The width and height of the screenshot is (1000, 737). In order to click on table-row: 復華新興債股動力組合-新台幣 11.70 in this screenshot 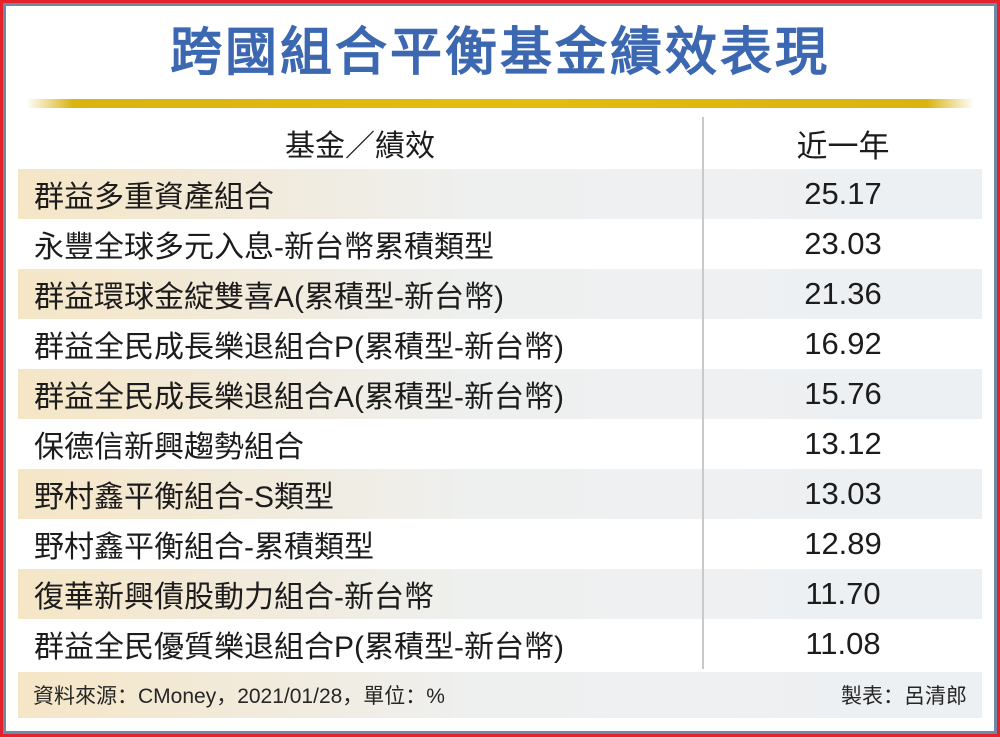, I will do `click(500, 594)`.